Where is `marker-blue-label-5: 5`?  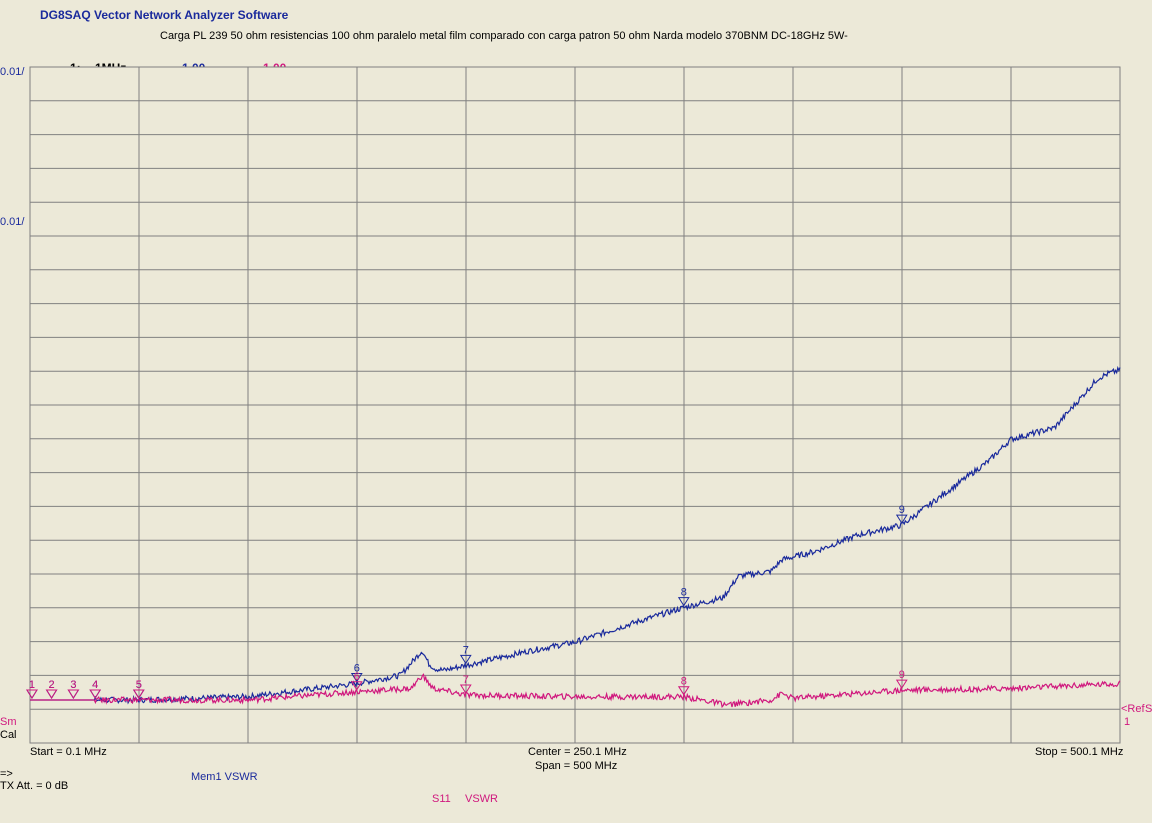 marker-blue-label-5: 5 is located at coordinates (139, 685).